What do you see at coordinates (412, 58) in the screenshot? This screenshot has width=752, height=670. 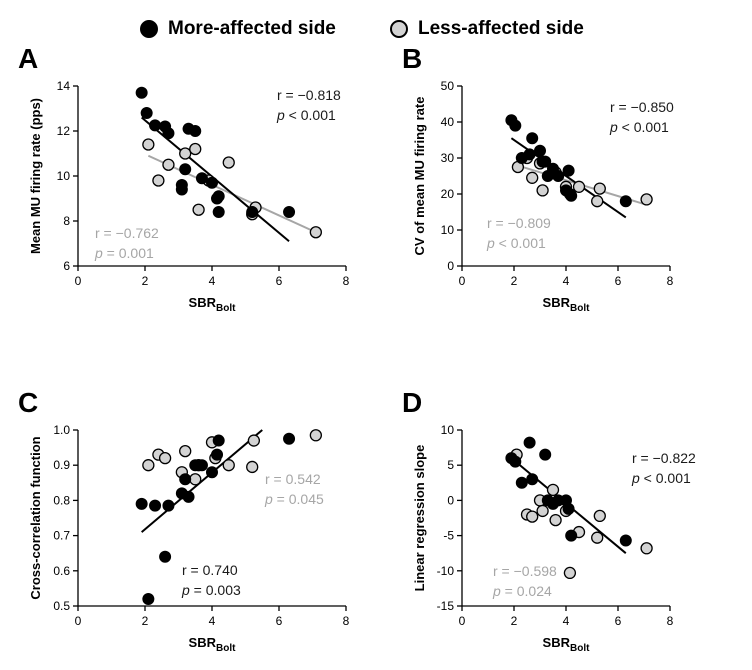 I see `panel-letter: B` at bounding box center [412, 58].